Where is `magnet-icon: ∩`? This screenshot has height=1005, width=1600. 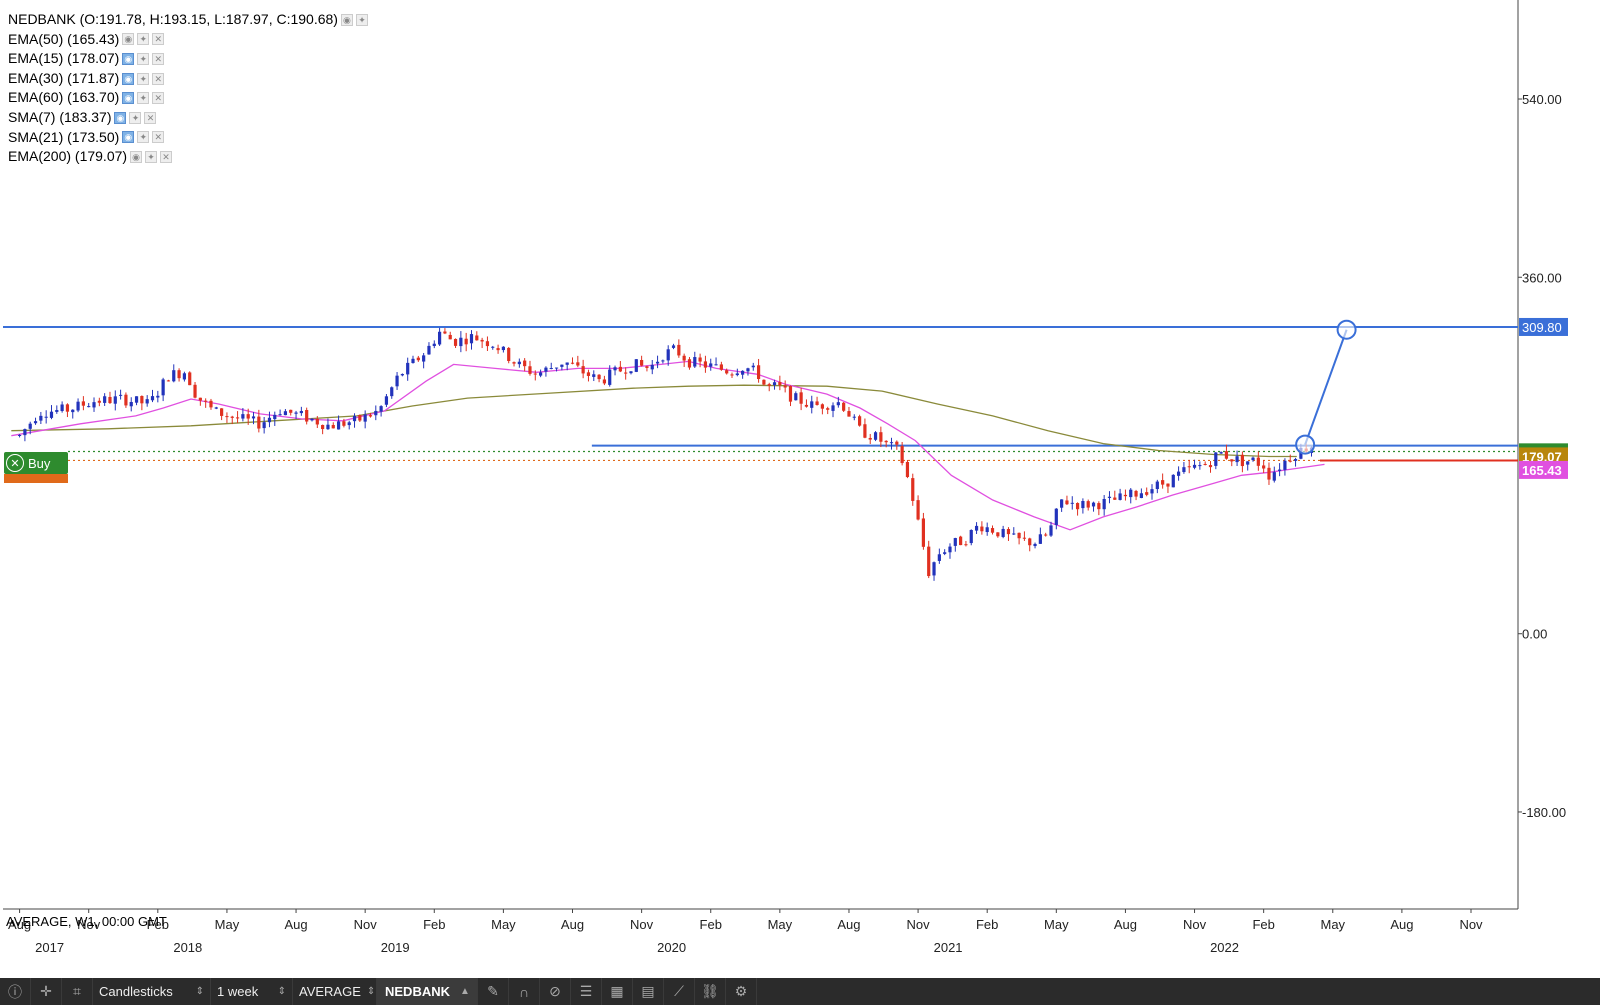 magnet-icon: ∩ is located at coordinates (524, 991).